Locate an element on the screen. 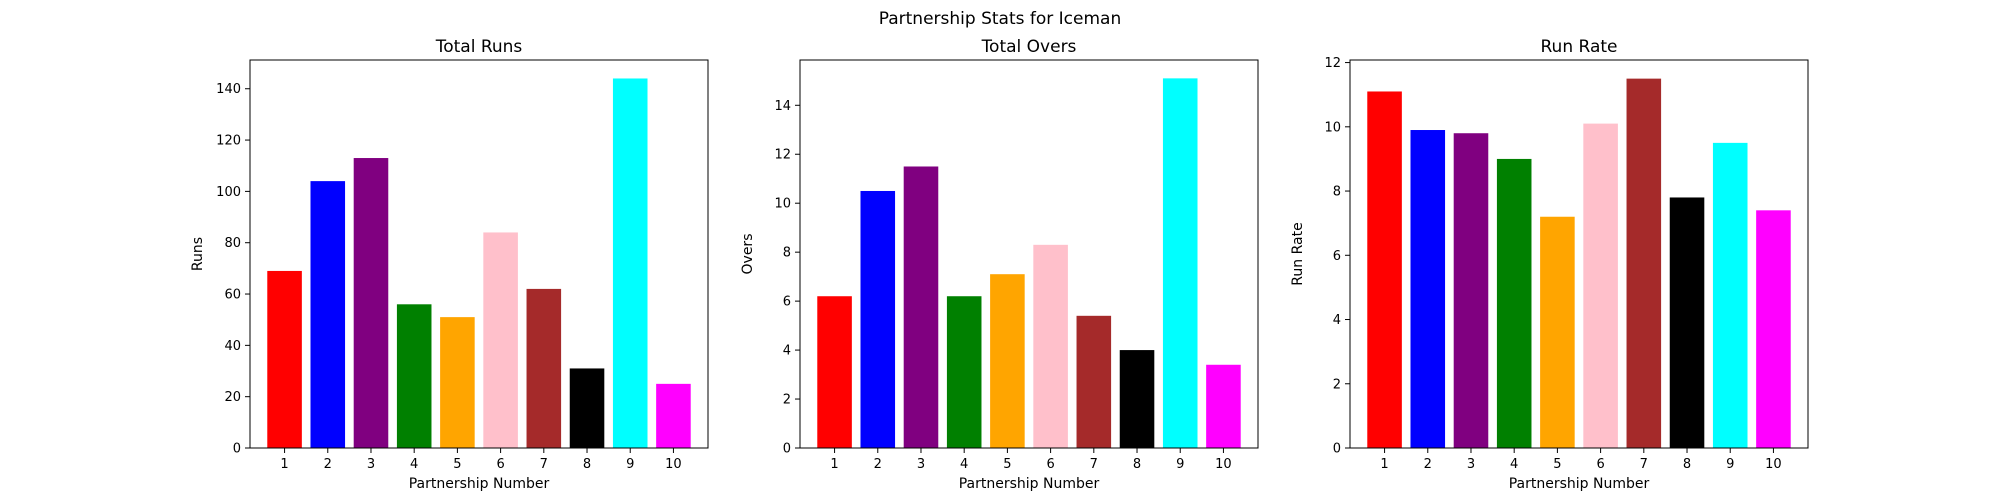 The height and width of the screenshot is (500, 2000). y-tick-label: 40 is located at coordinates (232, 346).